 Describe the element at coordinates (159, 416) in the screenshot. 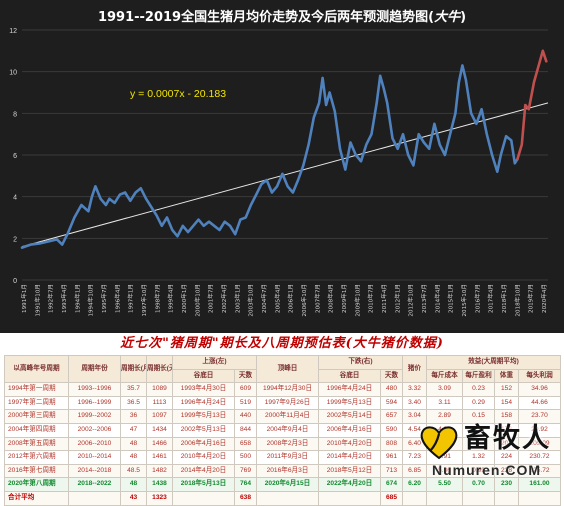

I see `table-cell-d: 1097` at that location.